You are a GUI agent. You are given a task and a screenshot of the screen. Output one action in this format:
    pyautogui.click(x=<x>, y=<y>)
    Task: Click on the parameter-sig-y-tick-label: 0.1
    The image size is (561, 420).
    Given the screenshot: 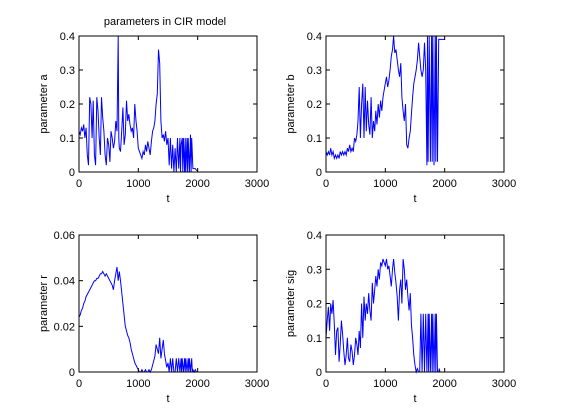 What is the action you would take?
    pyautogui.click(x=314, y=339)
    